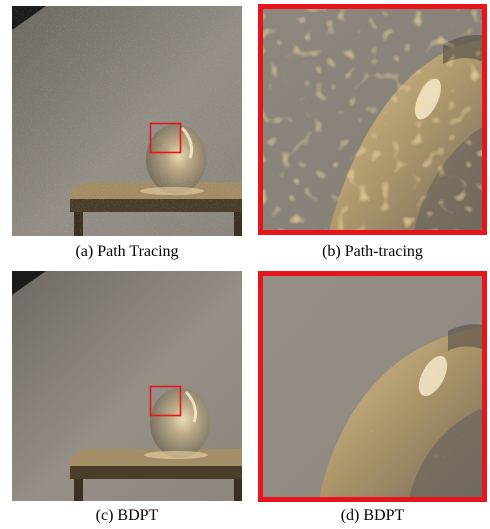 This screenshot has width=490, height=529. I want to click on caption-bdpt-zoom: (d) BDPT, so click(372, 515).